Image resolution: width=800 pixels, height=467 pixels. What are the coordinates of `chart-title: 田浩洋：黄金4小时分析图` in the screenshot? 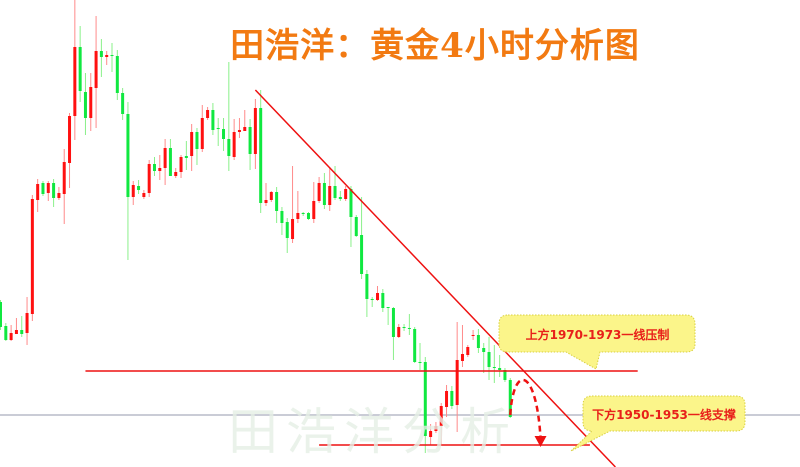 It's located at (435, 46).